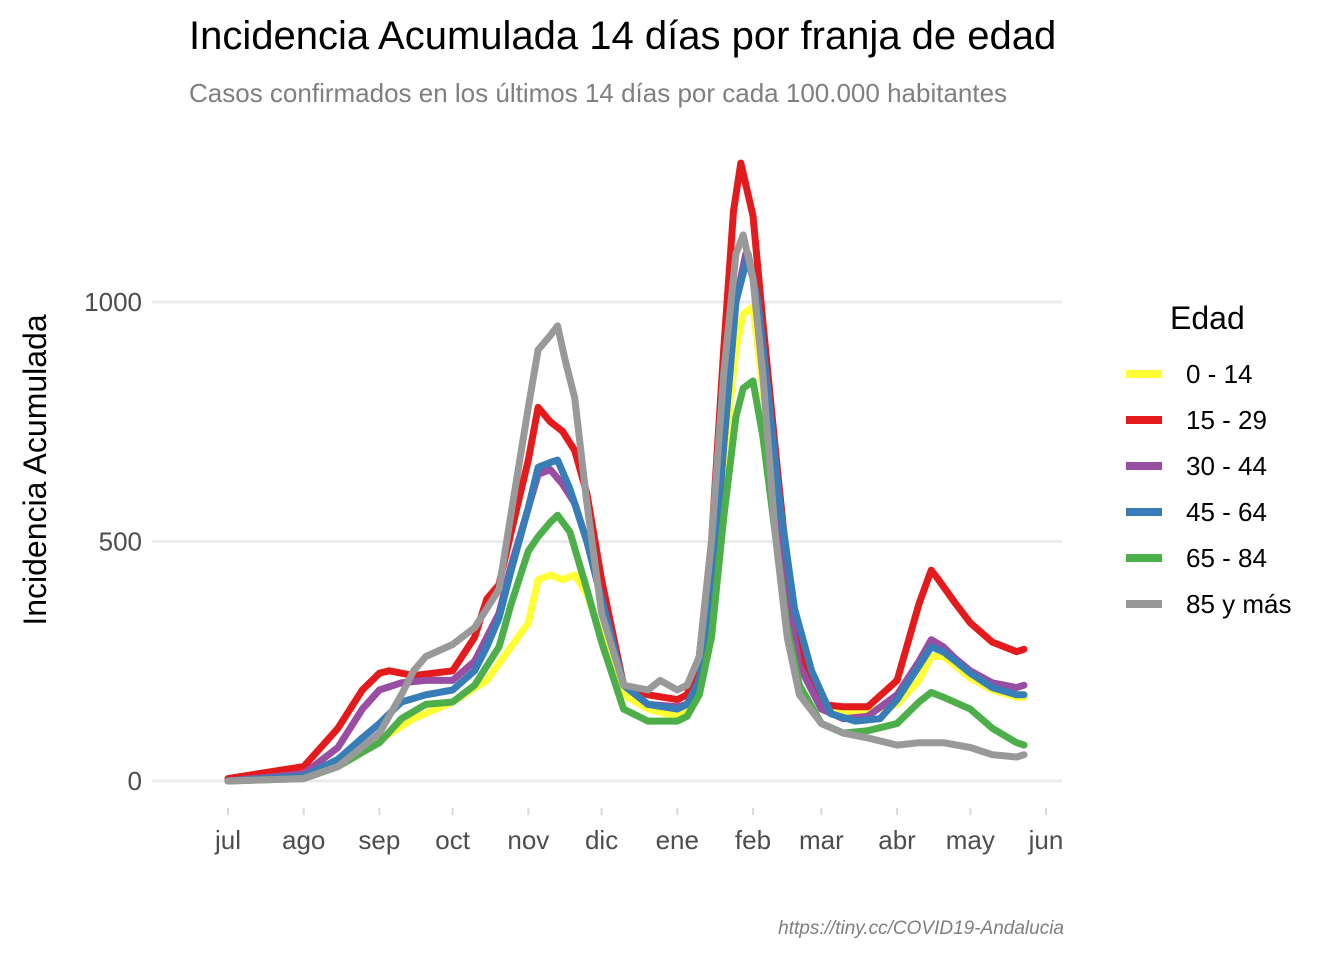 This screenshot has height=960, width=1344. Describe the element at coordinates (921, 928) in the screenshot. I see `source-caption: https://tiny.cc/COVID19-Andalucia` at that location.